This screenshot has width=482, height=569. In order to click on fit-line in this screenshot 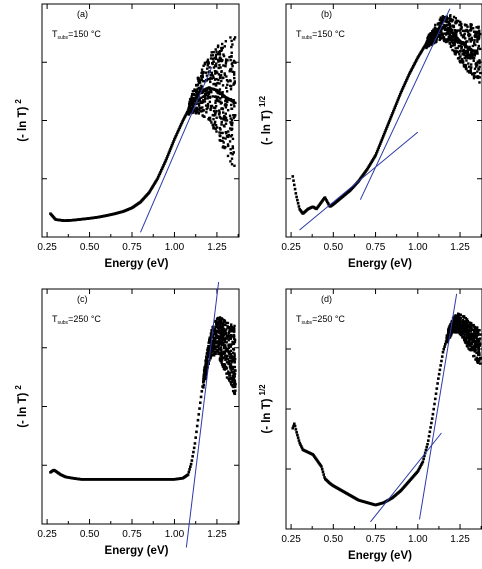, I will do `click(359, 181)`.